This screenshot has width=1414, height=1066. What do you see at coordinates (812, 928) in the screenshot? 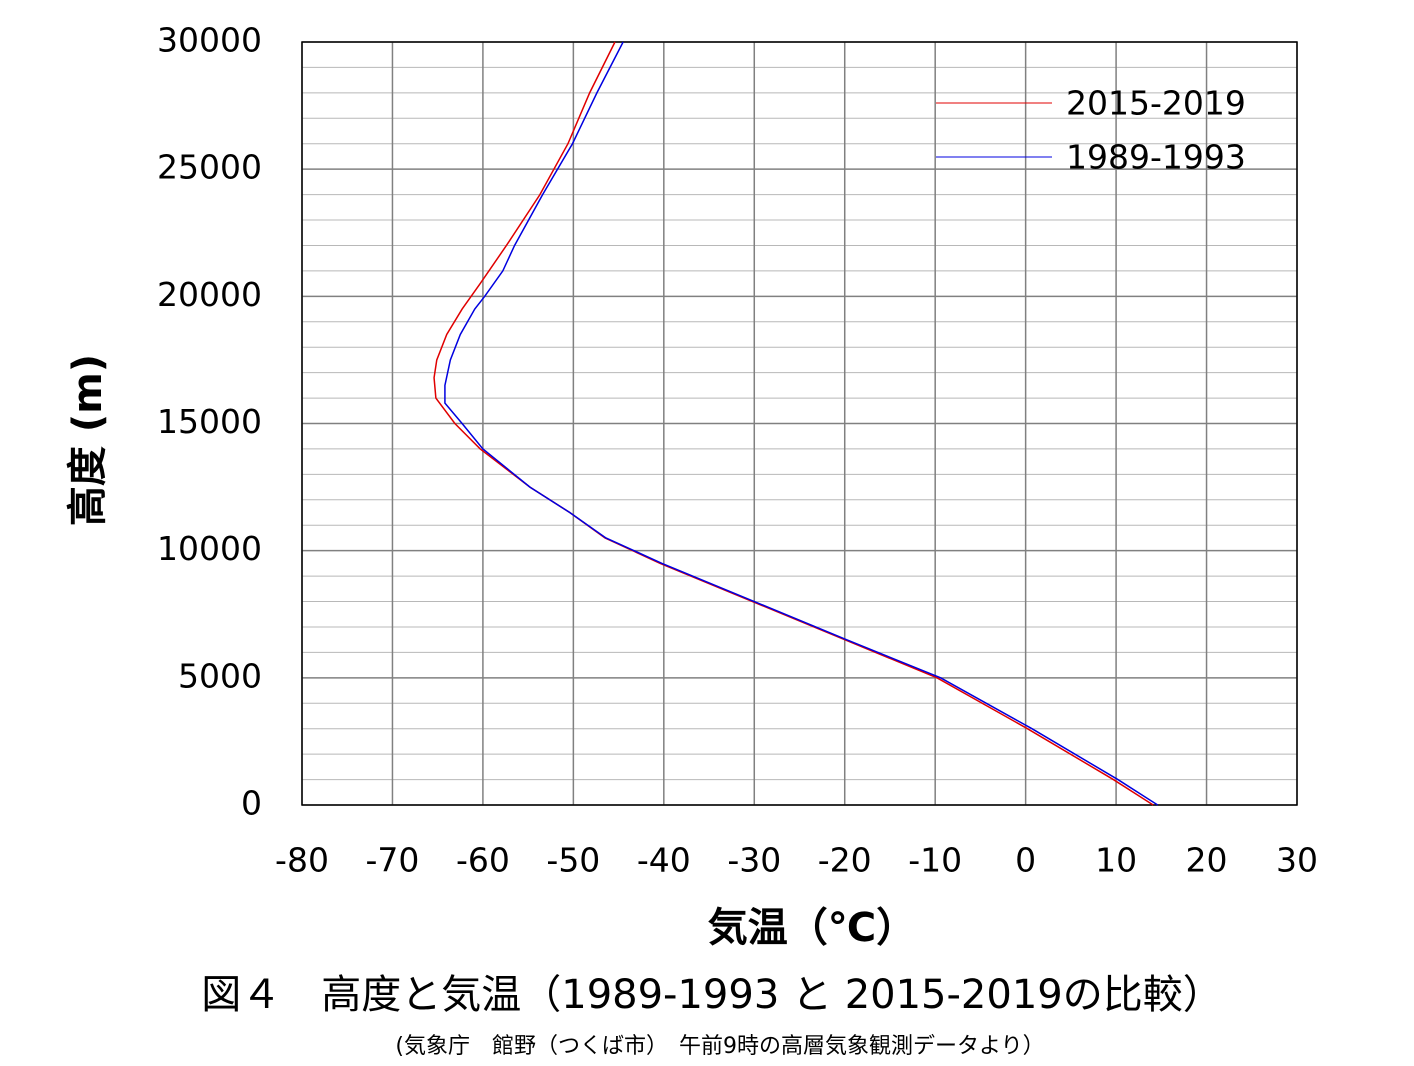
I see `x-axis-label: 気温（℃）` at bounding box center [812, 928].